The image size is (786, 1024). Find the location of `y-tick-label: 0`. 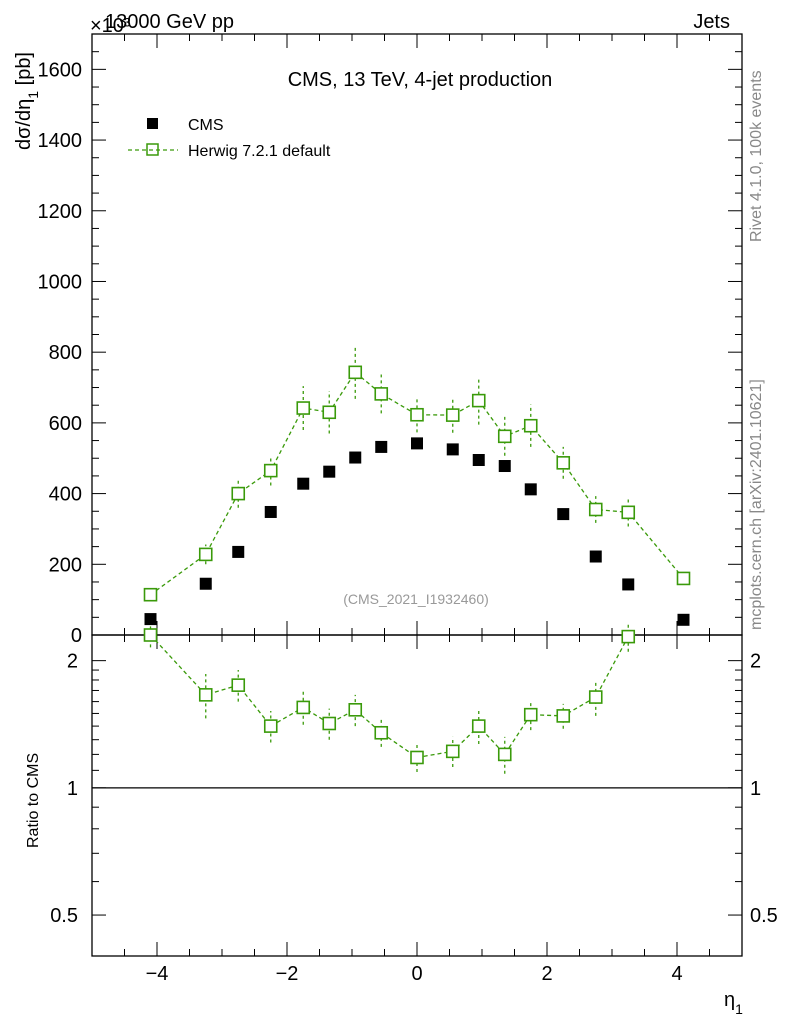

y-tick-label: 0 is located at coordinates (76, 636).